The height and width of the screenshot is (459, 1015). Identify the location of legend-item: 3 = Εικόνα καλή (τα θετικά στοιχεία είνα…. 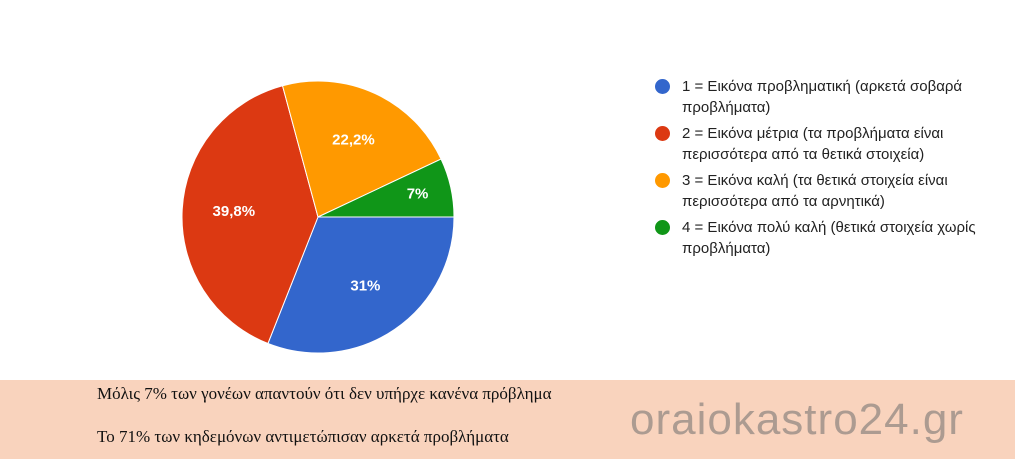
(825, 191).